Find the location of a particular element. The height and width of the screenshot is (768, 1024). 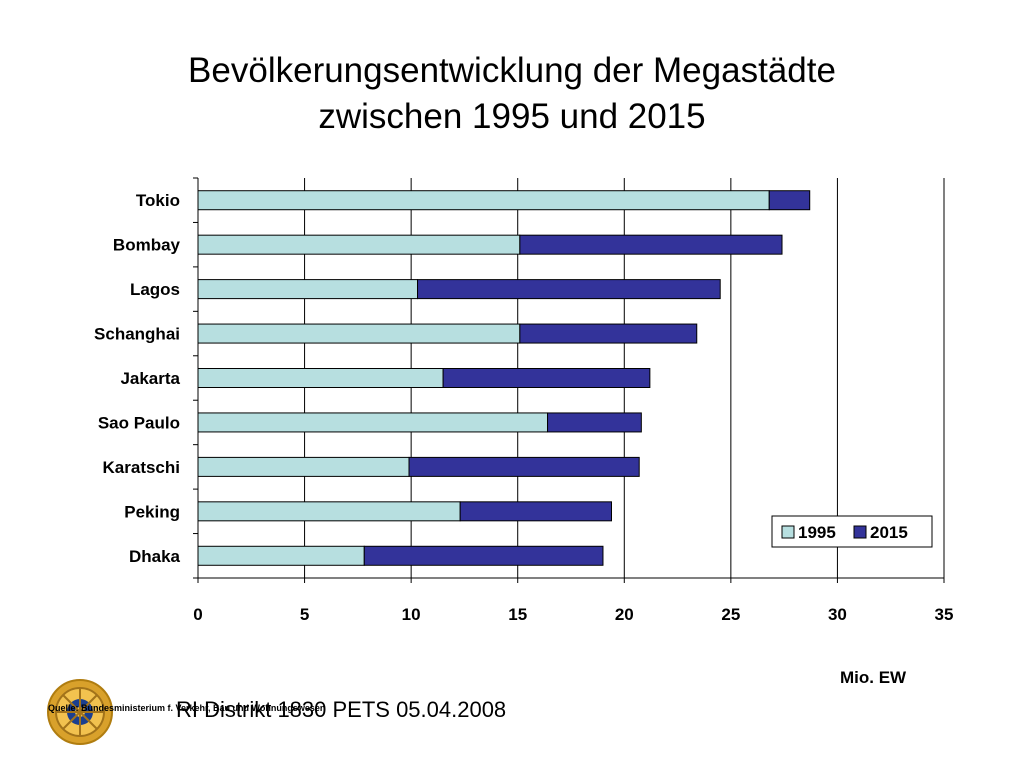

x-tick-label: 10 is located at coordinates (411, 614).